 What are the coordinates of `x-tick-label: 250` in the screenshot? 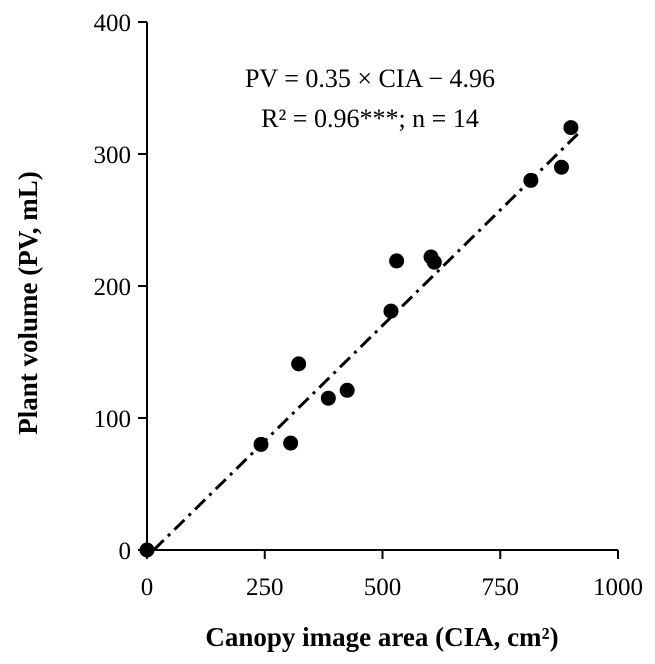 It's located at (265, 587).